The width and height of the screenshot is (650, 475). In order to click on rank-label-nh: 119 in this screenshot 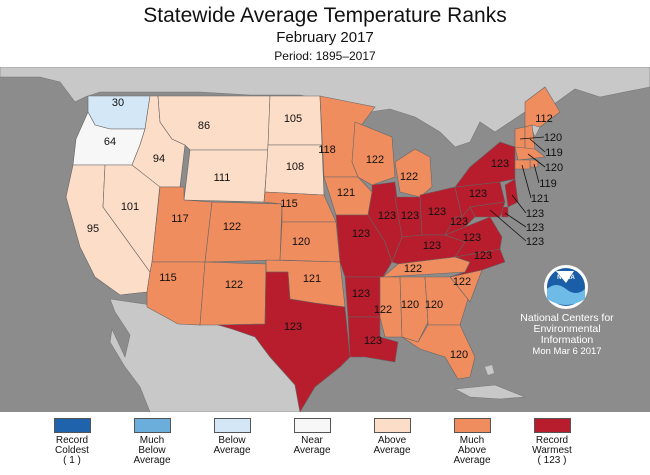, I will do `click(554, 153)`.